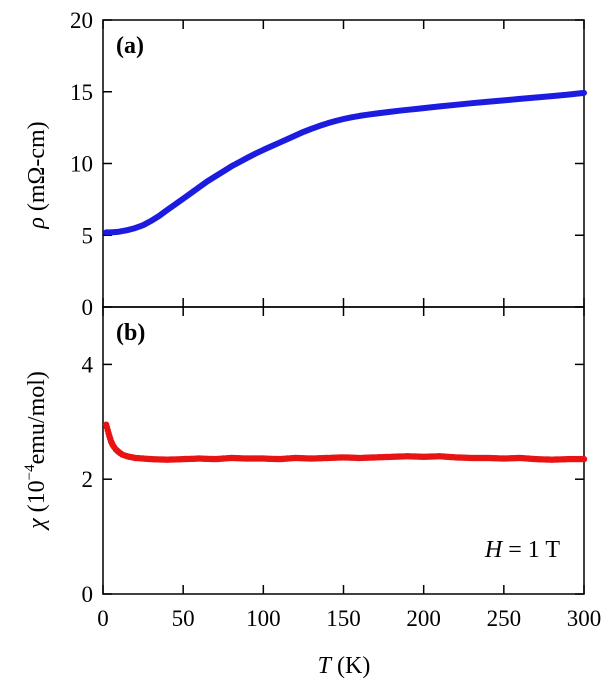  What do you see at coordinates (30, 472) in the screenshot?
I see `chi-unit-exponent: −4` at bounding box center [30, 472].